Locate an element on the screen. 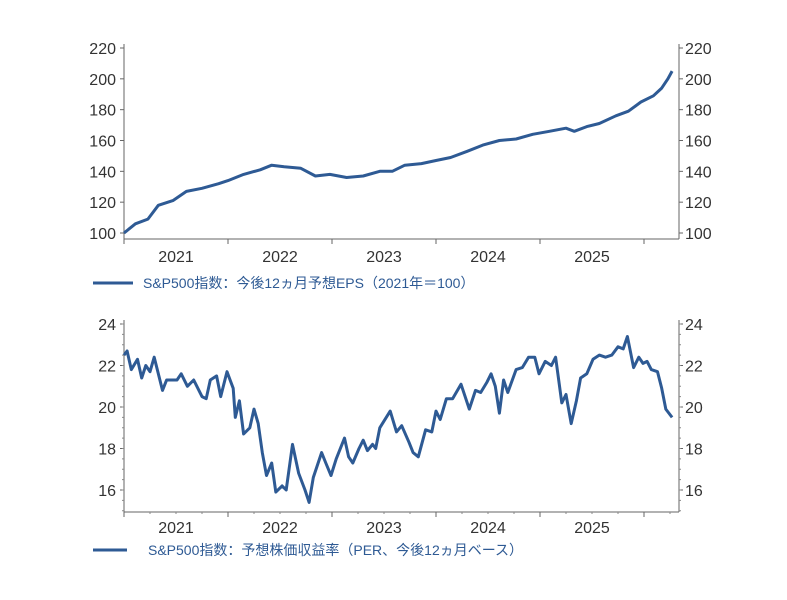 Image resolution: width=787 pixels, height=600 pixels. legend-label: S&P500指数：今後12ヵ月予想EPS（2021年＝100） is located at coordinates (308, 283).